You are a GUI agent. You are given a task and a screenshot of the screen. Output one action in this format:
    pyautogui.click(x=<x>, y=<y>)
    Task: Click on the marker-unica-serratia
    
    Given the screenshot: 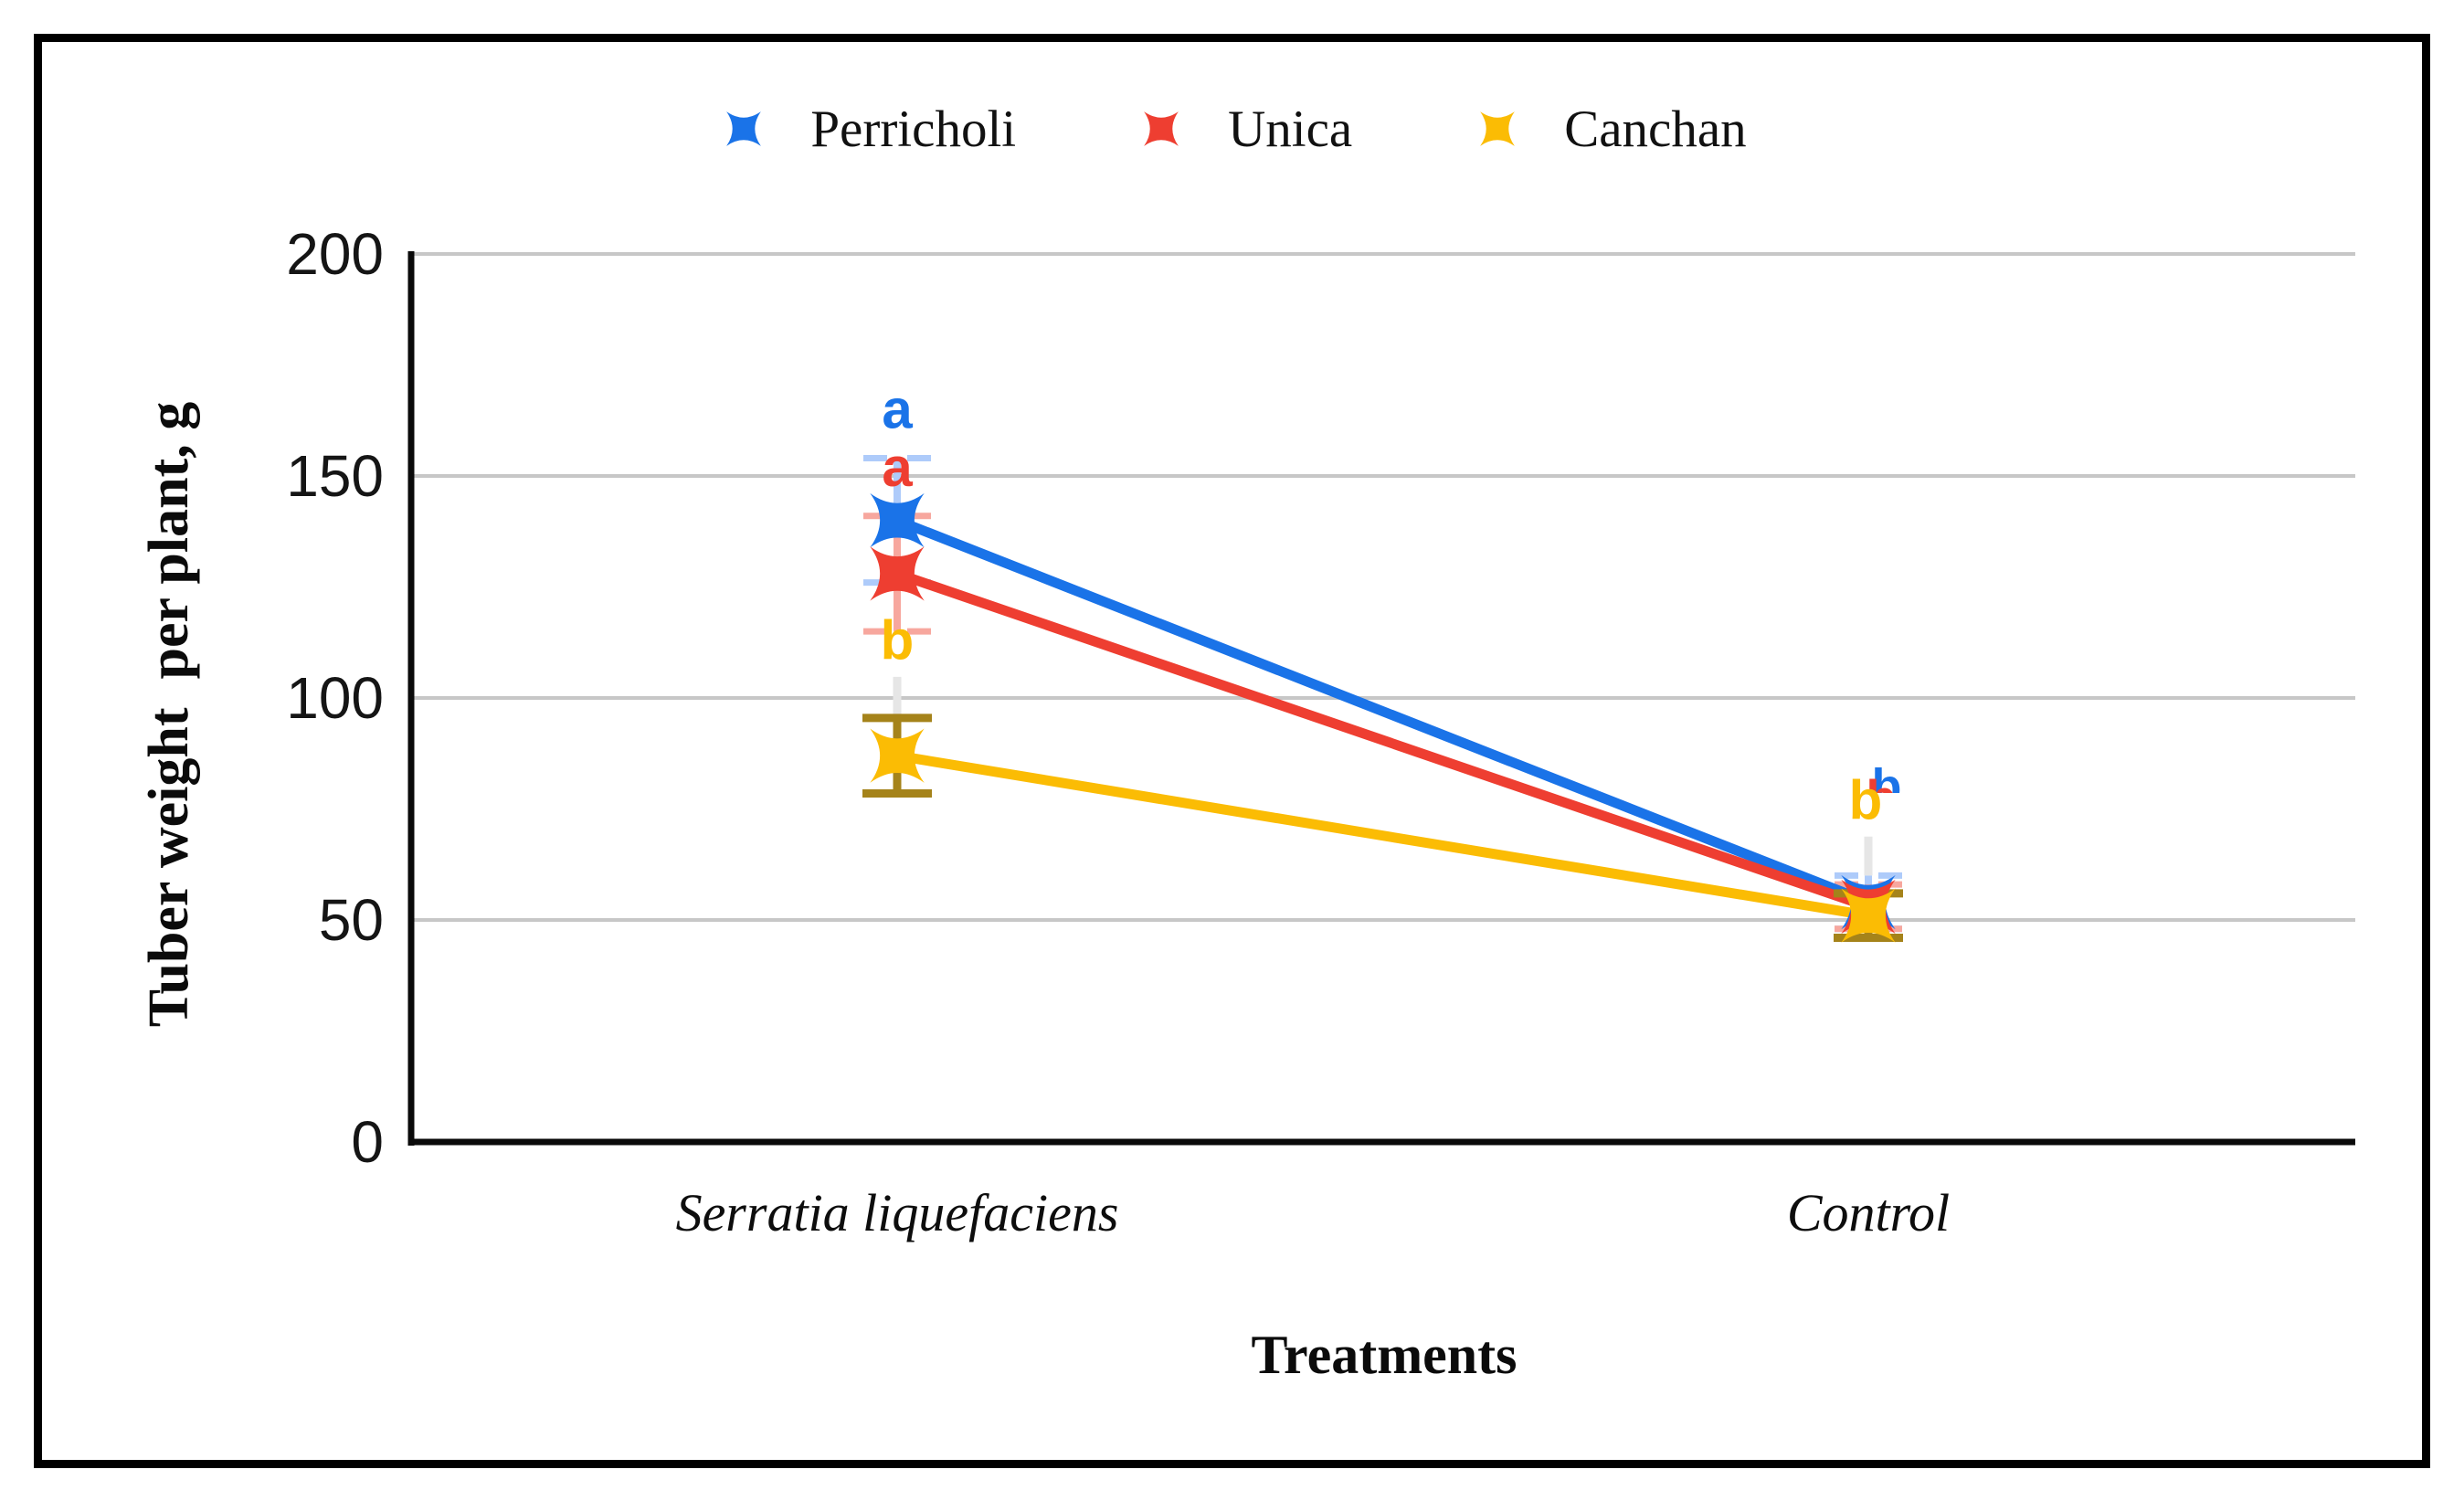 What is the action you would take?
    pyautogui.click(x=897, y=573)
    